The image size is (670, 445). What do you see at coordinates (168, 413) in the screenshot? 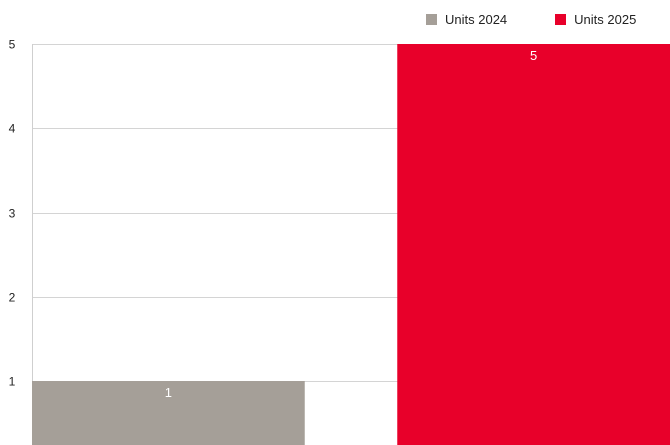
I see `bar-units-2024` at bounding box center [168, 413].